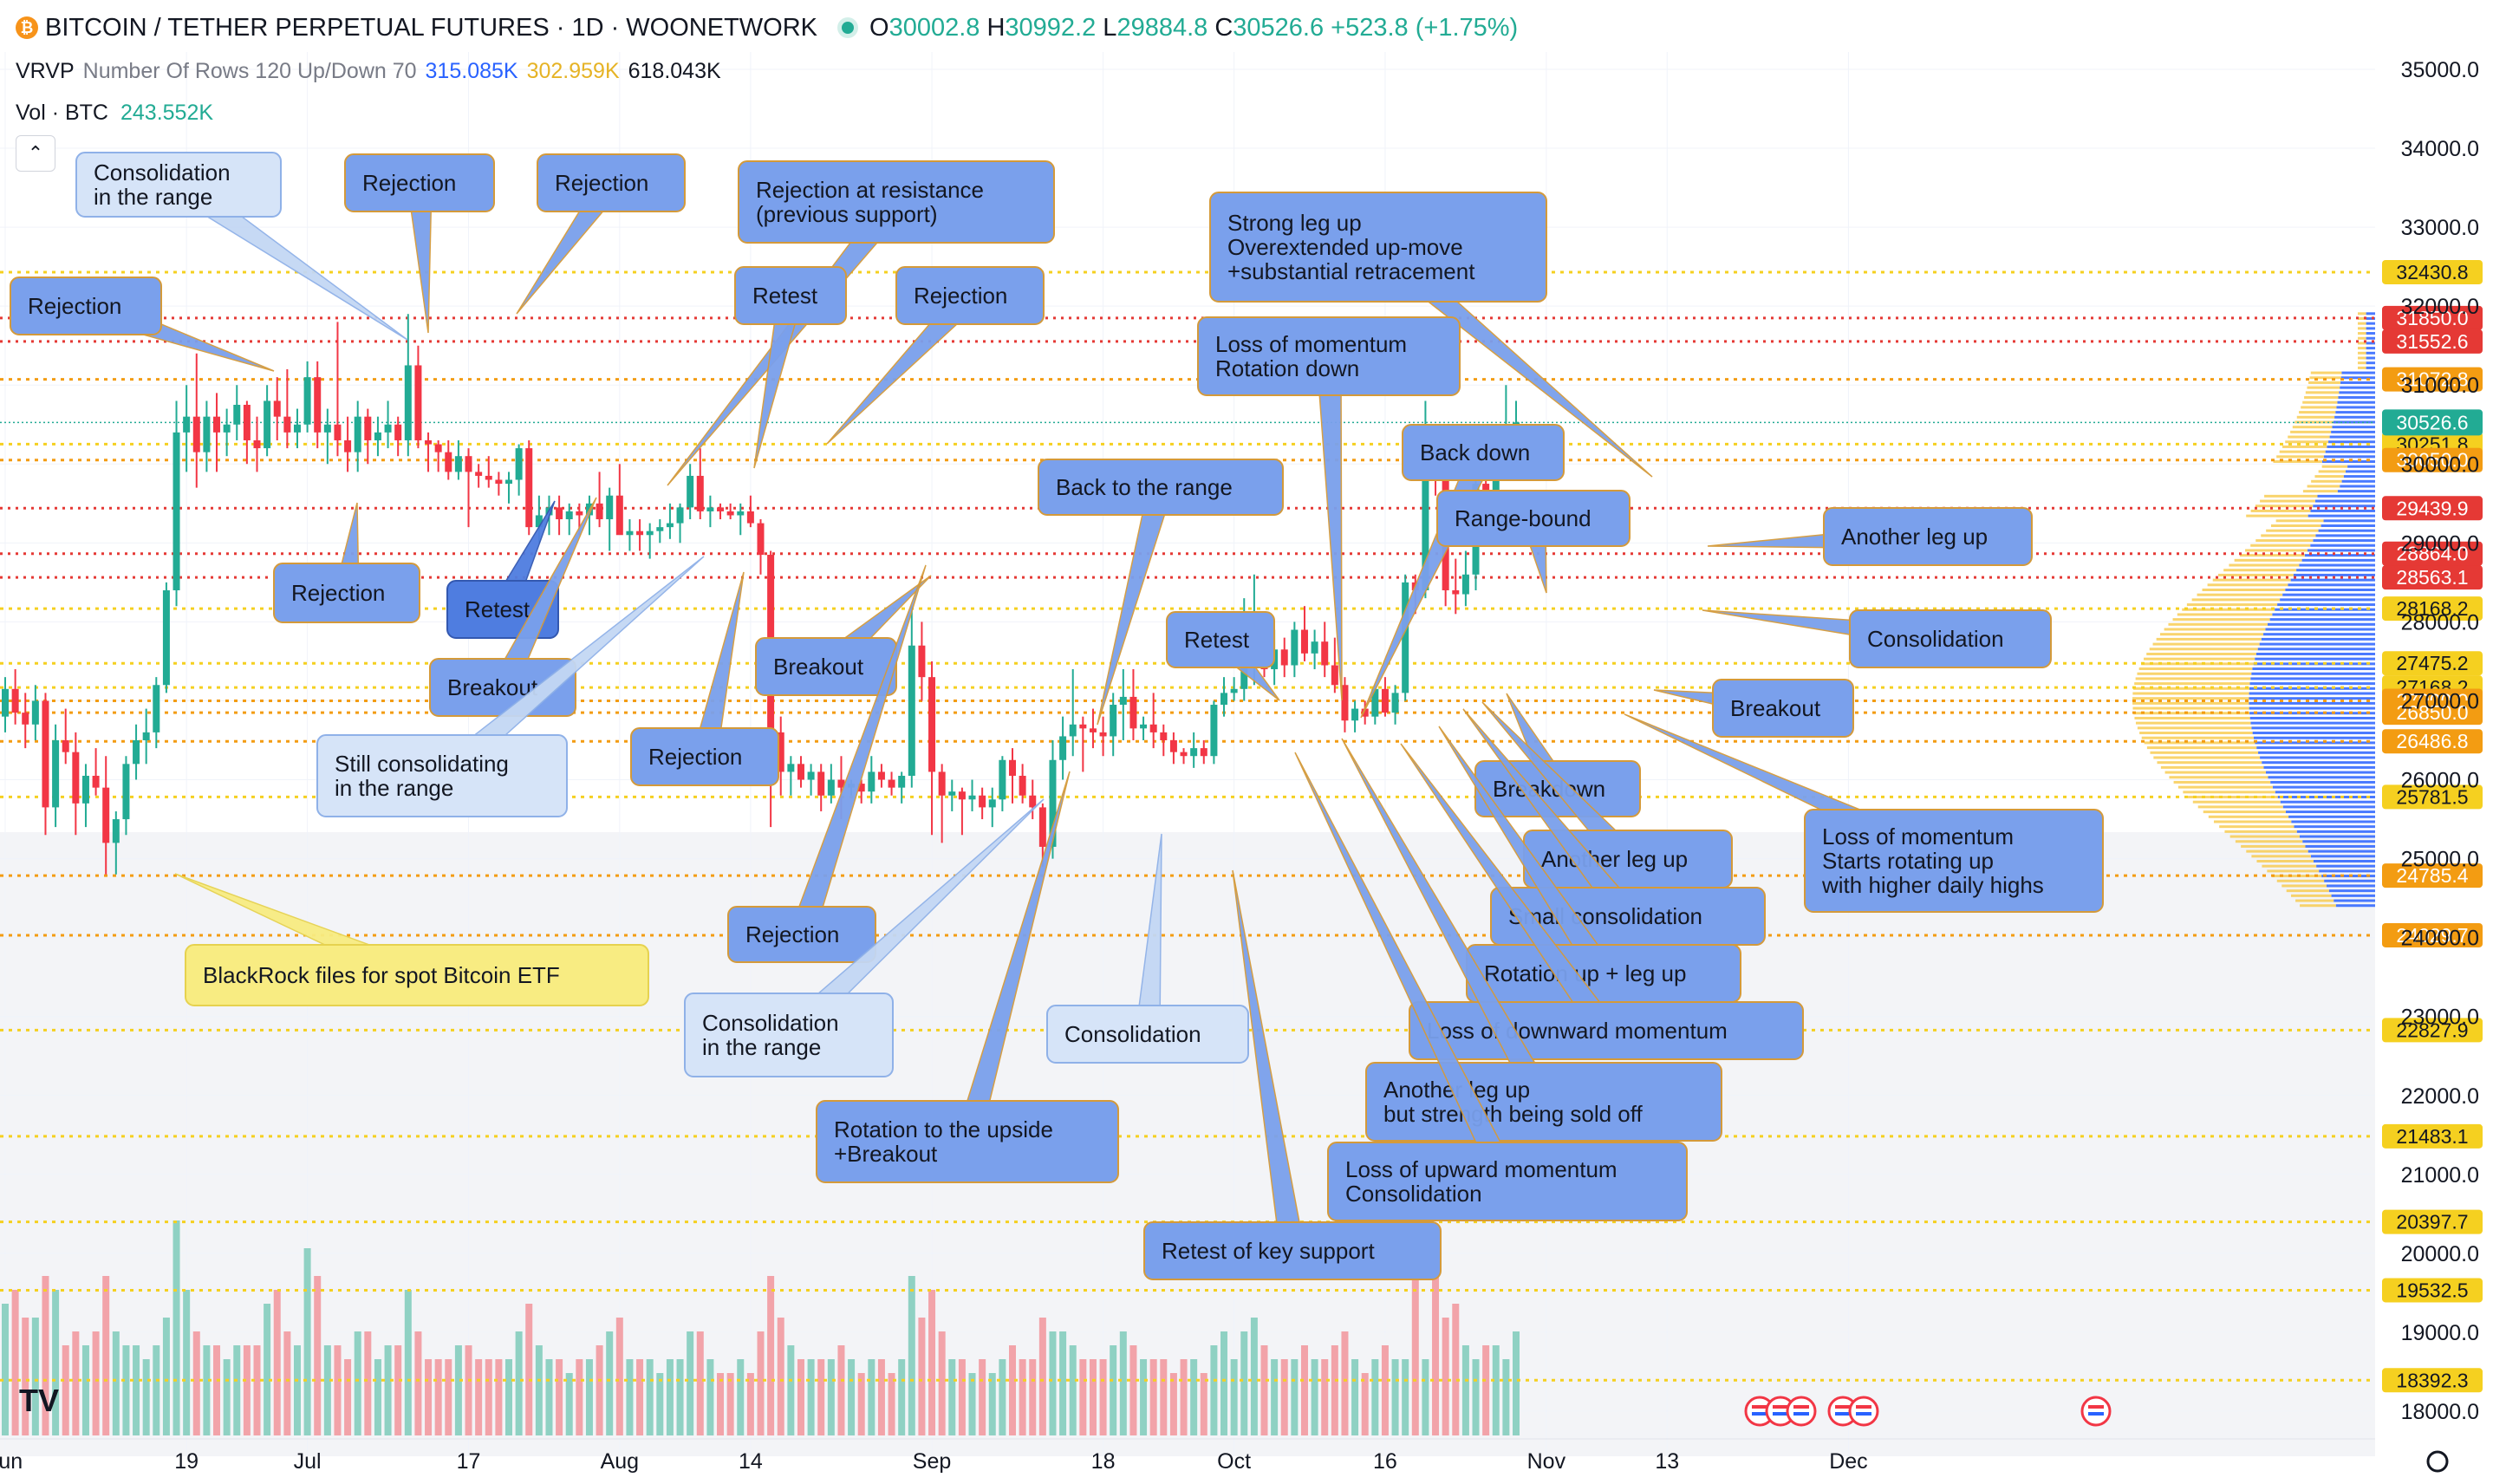  I want to click on collapse-legend-button: ⌃, so click(35, 153).